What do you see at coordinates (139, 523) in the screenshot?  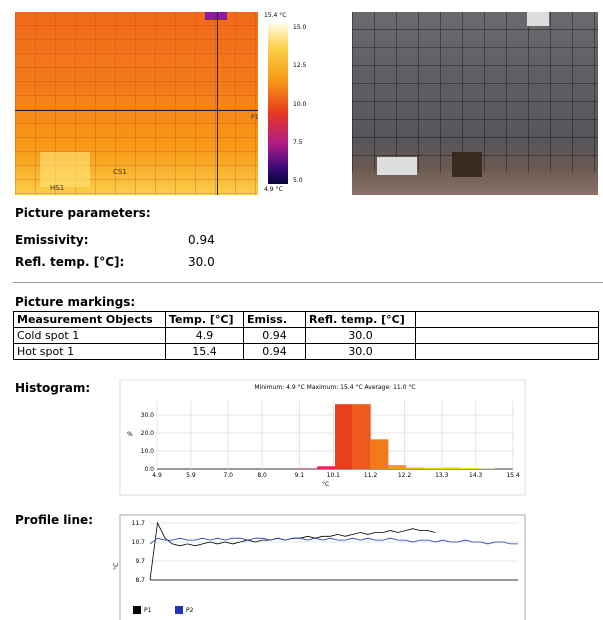 I see `y-tick-label: 11.7` at bounding box center [139, 523].